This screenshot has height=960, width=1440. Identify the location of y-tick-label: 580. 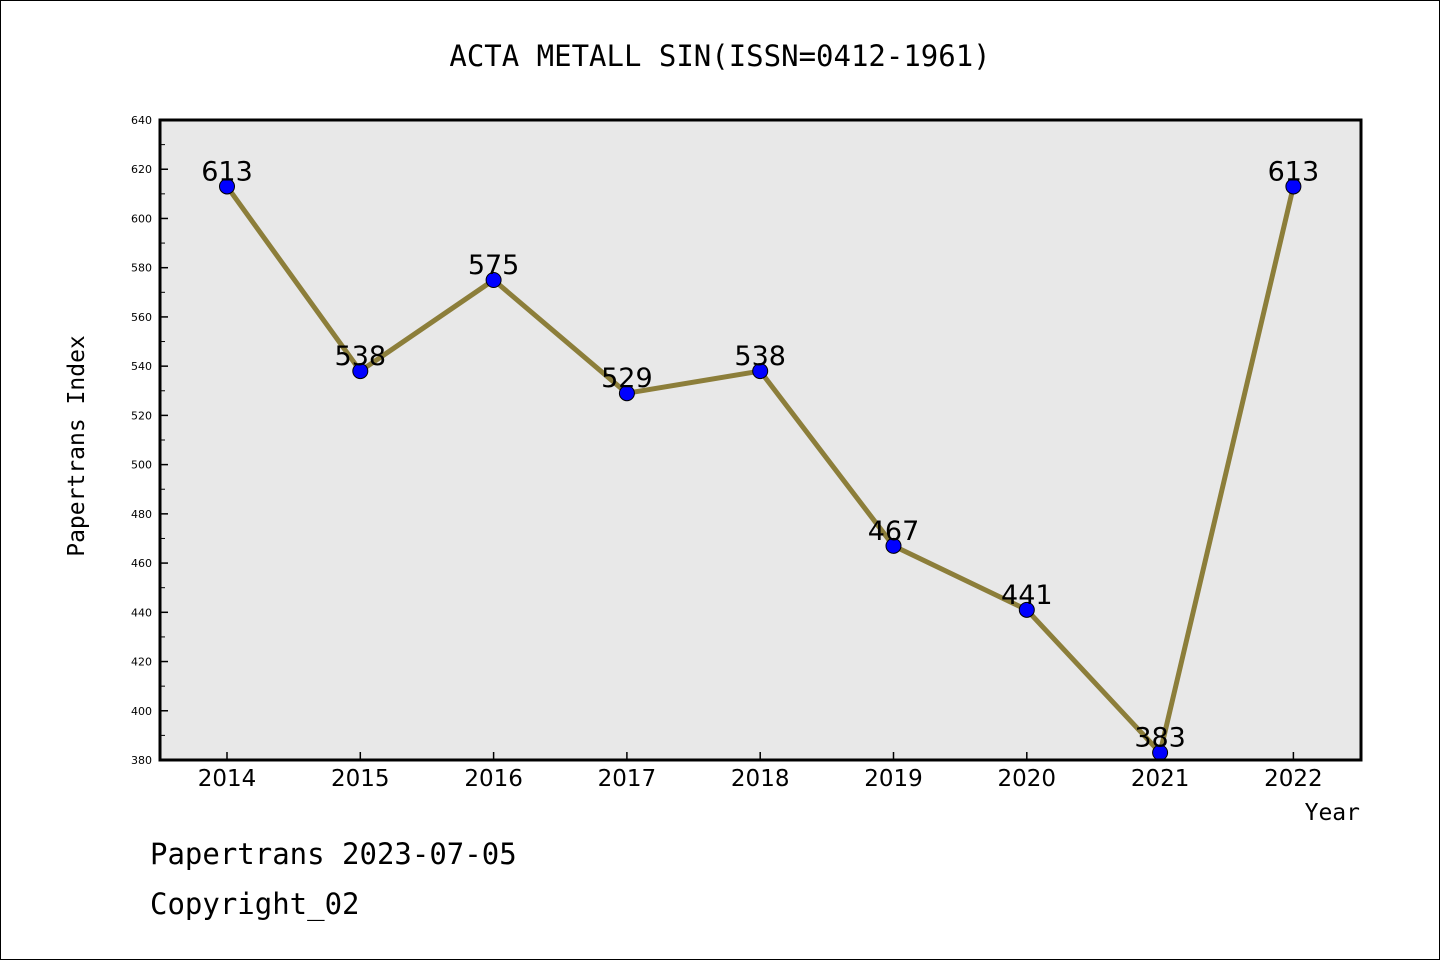
(141, 268).